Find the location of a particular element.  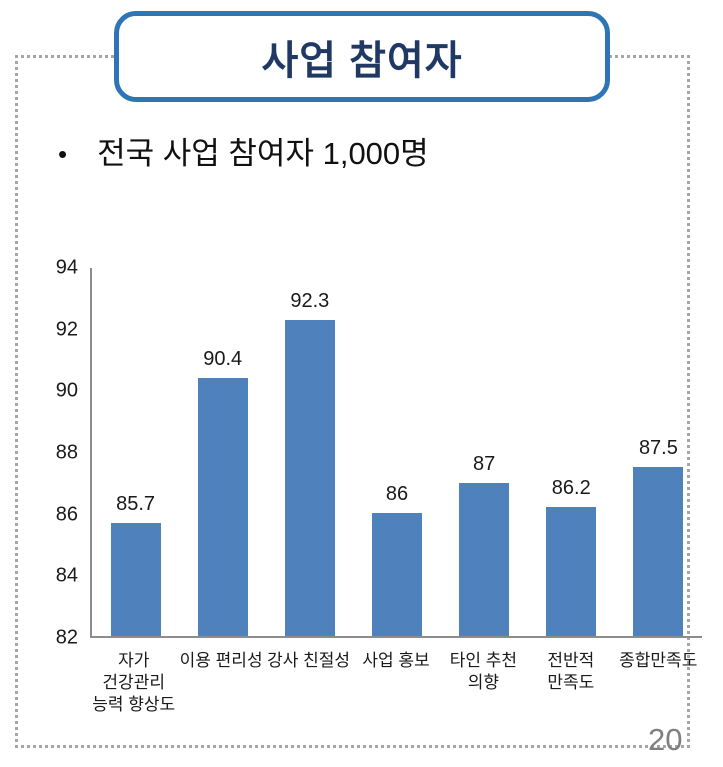

x-category-label: 타인 추천 의향 is located at coordinates (483, 671).